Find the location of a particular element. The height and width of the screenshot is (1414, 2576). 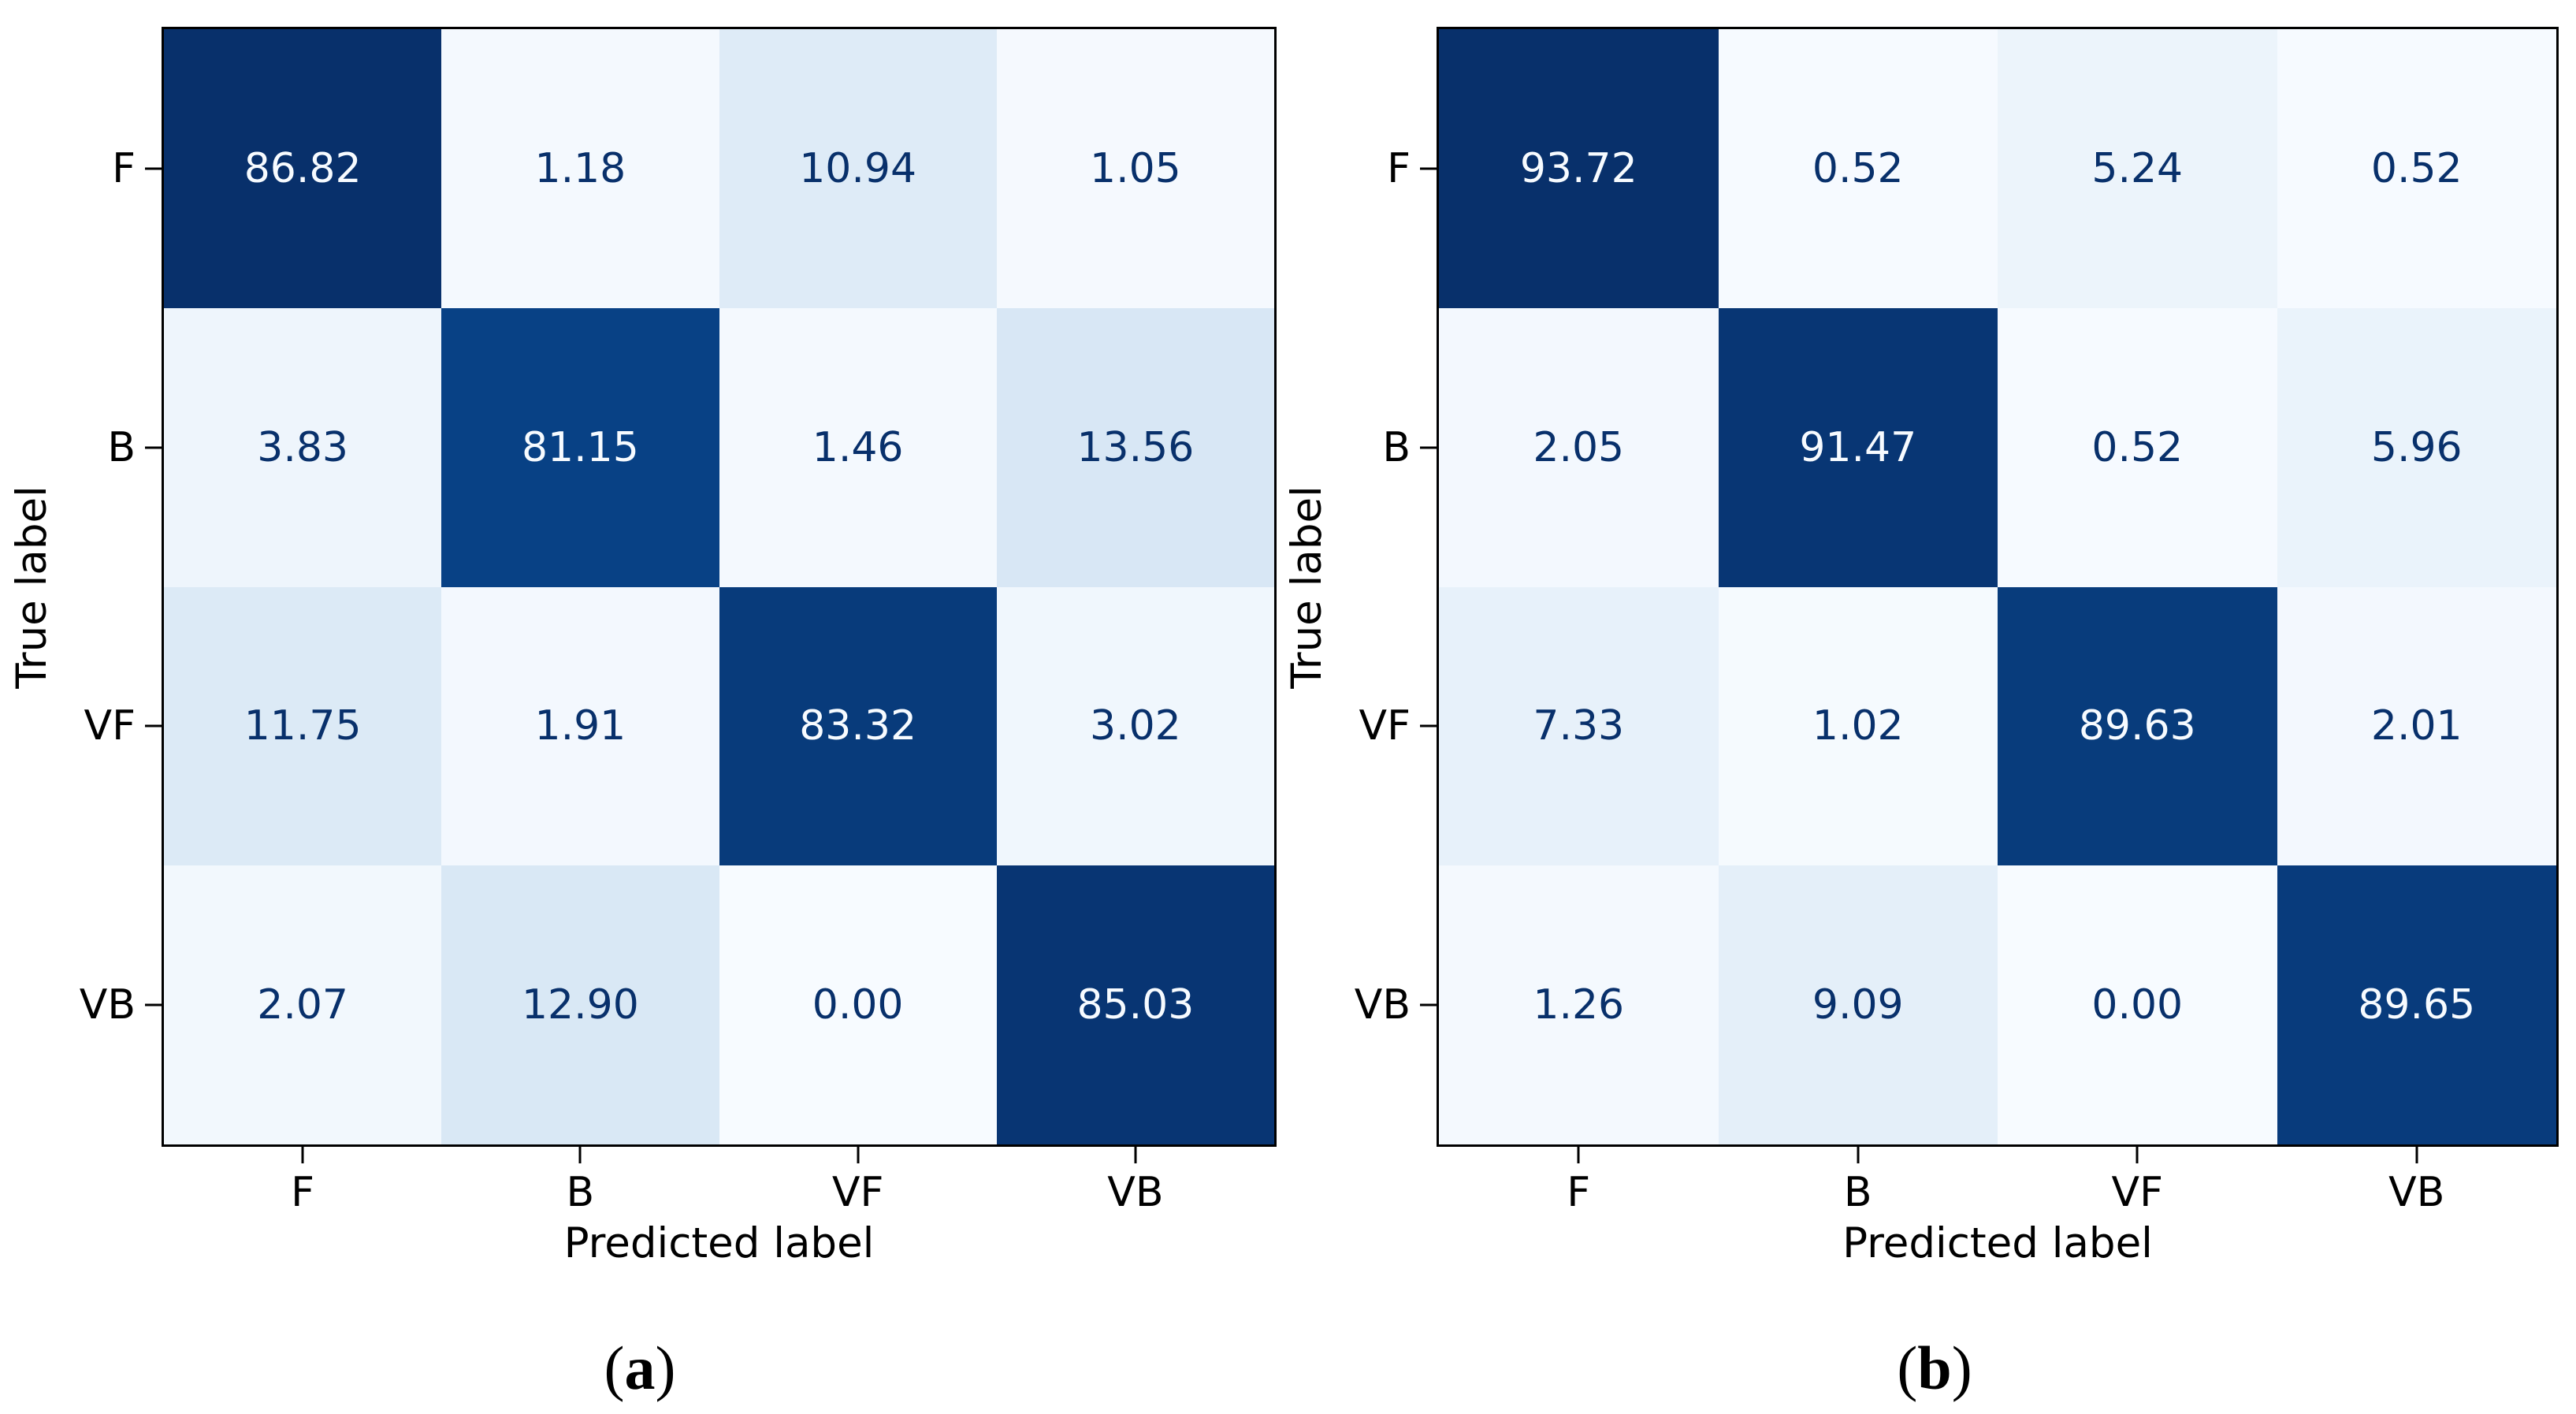

cell-value: 5.96 is located at coordinates (2416, 447).